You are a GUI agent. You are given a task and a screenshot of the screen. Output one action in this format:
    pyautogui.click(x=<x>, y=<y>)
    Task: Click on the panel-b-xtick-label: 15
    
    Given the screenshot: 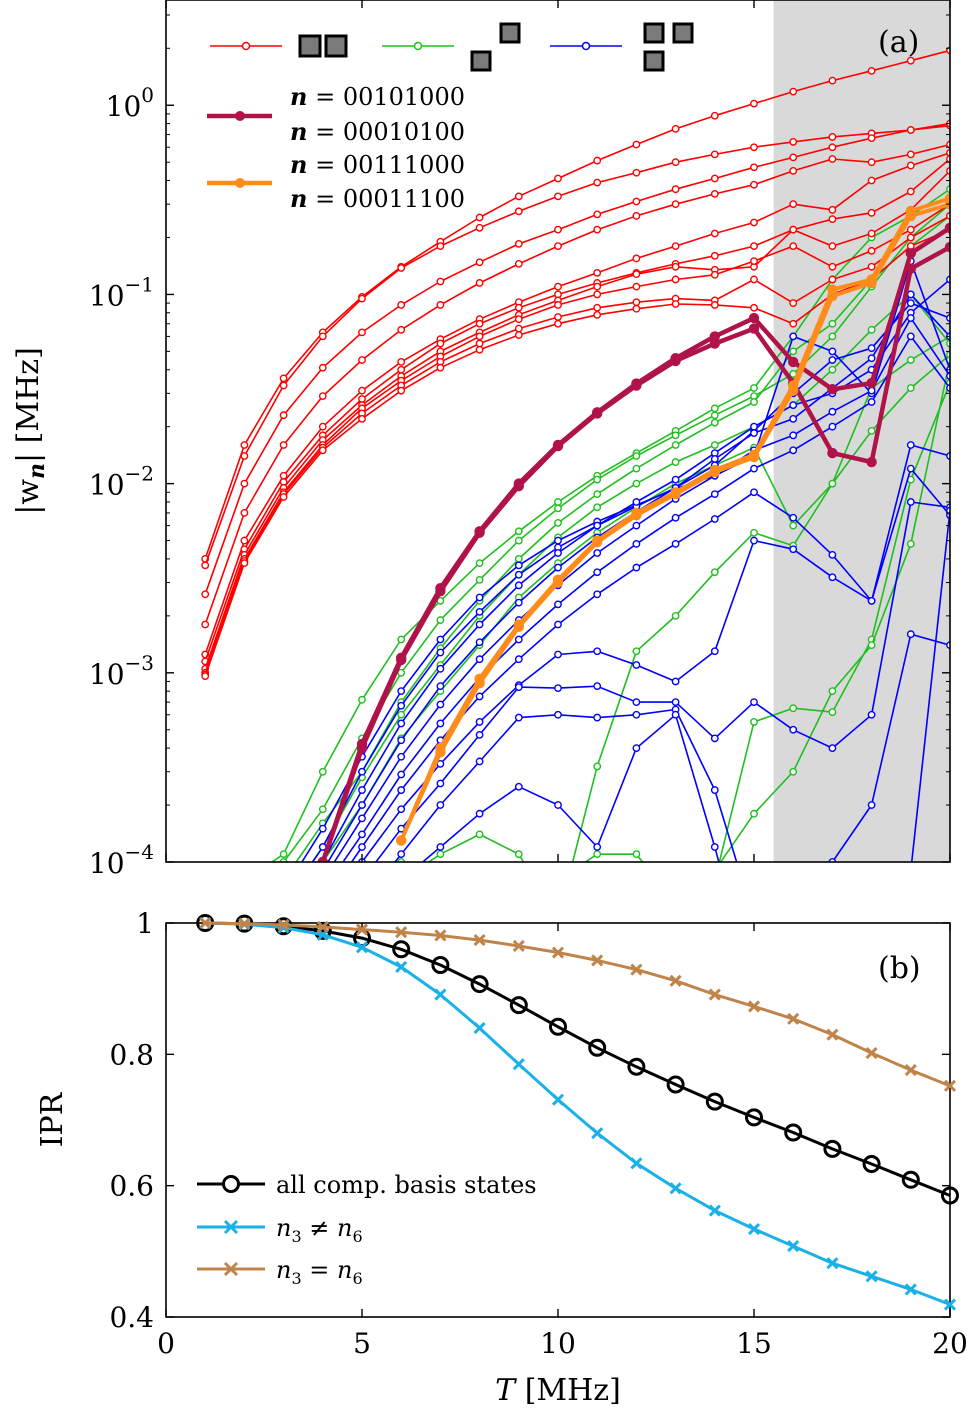 What is the action you would take?
    pyautogui.click(x=754, y=1343)
    